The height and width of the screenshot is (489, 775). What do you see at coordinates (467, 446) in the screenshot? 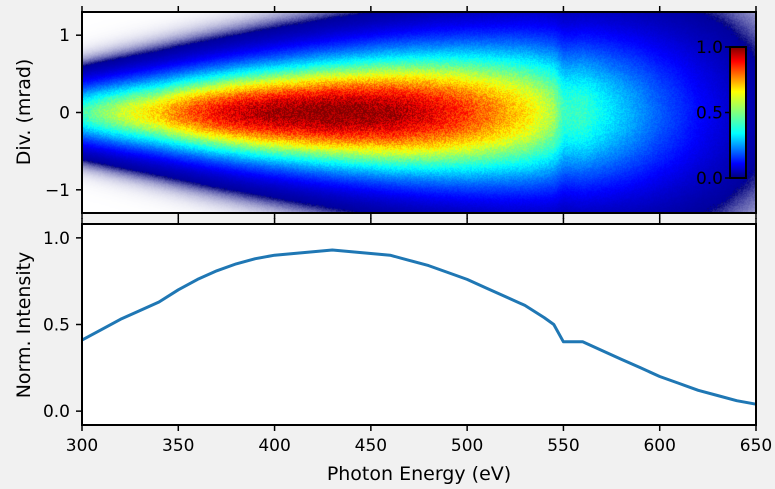
I see `line-x-tick-label: 500` at bounding box center [467, 446].